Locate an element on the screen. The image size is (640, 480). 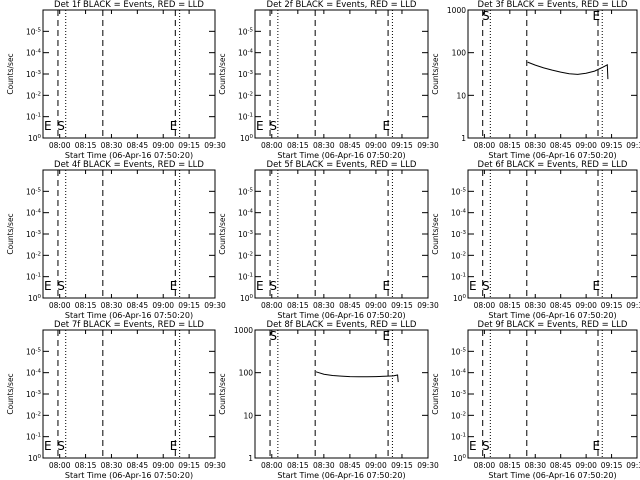
y-tick-label: 1 is located at coordinates (463, 138).